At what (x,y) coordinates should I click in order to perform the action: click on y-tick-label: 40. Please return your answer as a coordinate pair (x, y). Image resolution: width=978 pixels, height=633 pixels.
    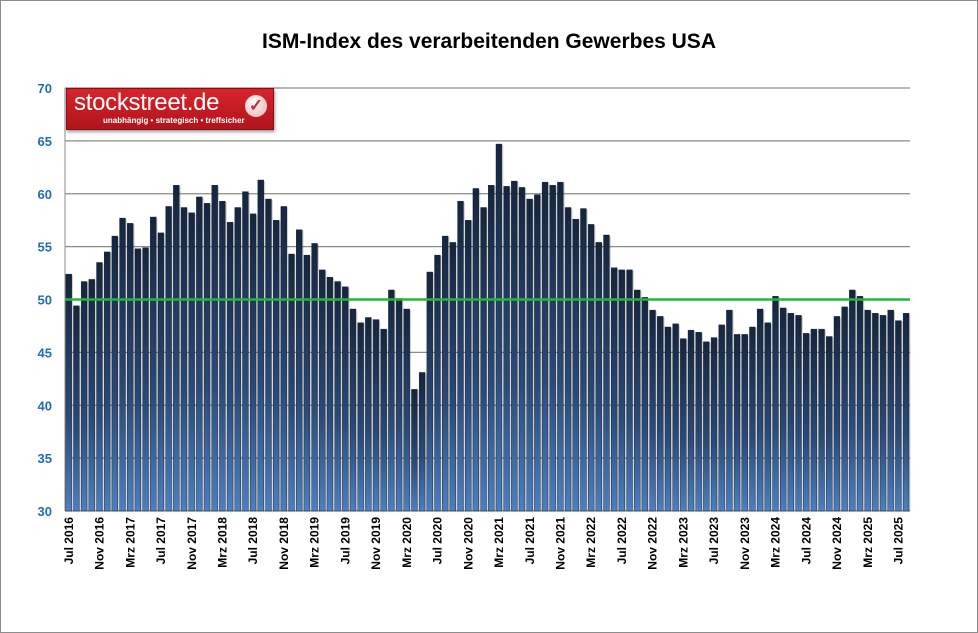
    Looking at the image, I should click on (45, 405).